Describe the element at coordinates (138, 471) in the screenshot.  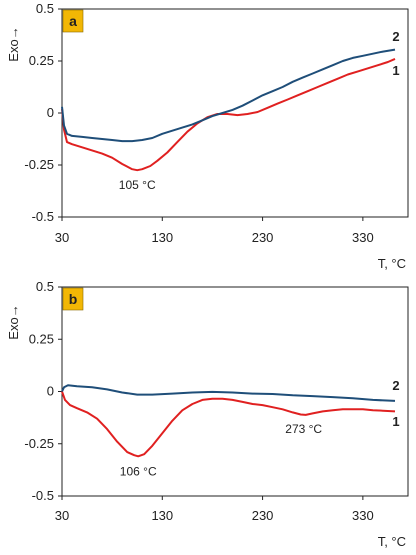
I see `peak-annotation: 106 °C` at that location.